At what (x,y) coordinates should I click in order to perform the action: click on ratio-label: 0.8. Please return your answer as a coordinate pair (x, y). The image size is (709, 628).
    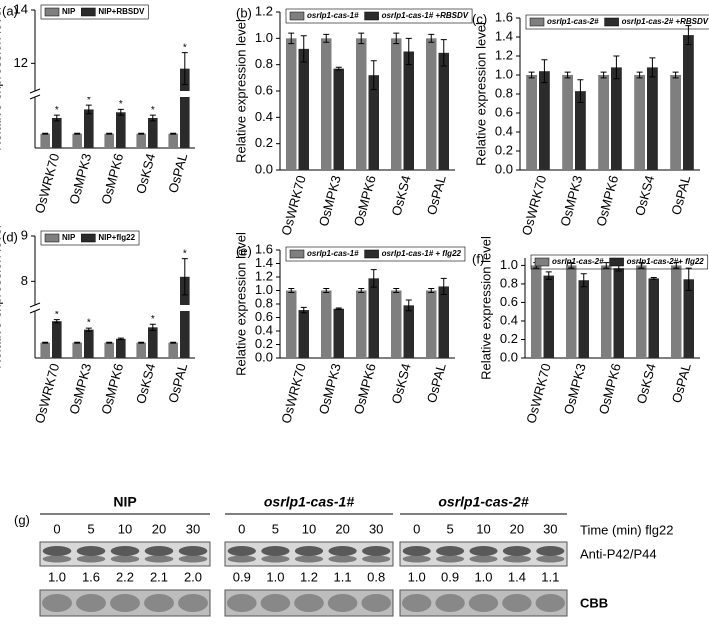
    Looking at the image, I should click on (376, 576).